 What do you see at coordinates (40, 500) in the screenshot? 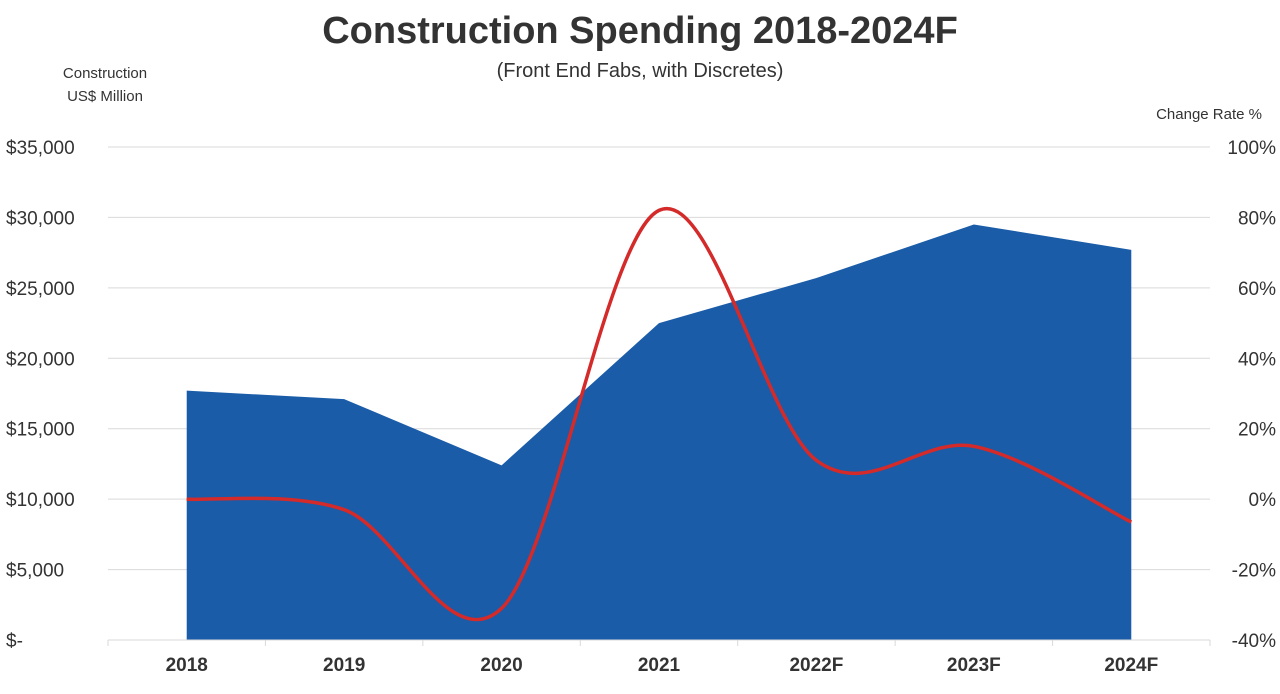
I see `y-tick-label: $10,000` at bounding box center [40, 500].